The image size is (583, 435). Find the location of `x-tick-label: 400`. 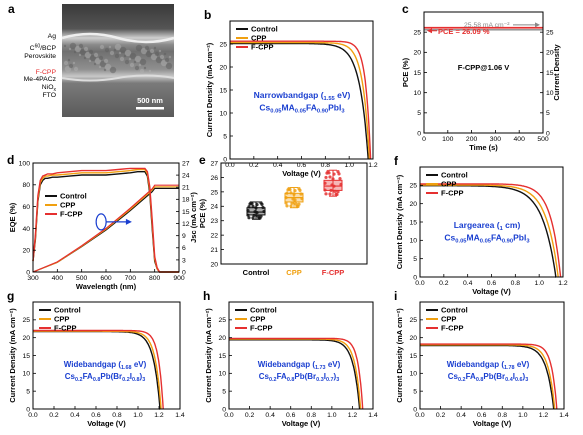

x-tick-label: 400 is located at coordinates (520, 139).